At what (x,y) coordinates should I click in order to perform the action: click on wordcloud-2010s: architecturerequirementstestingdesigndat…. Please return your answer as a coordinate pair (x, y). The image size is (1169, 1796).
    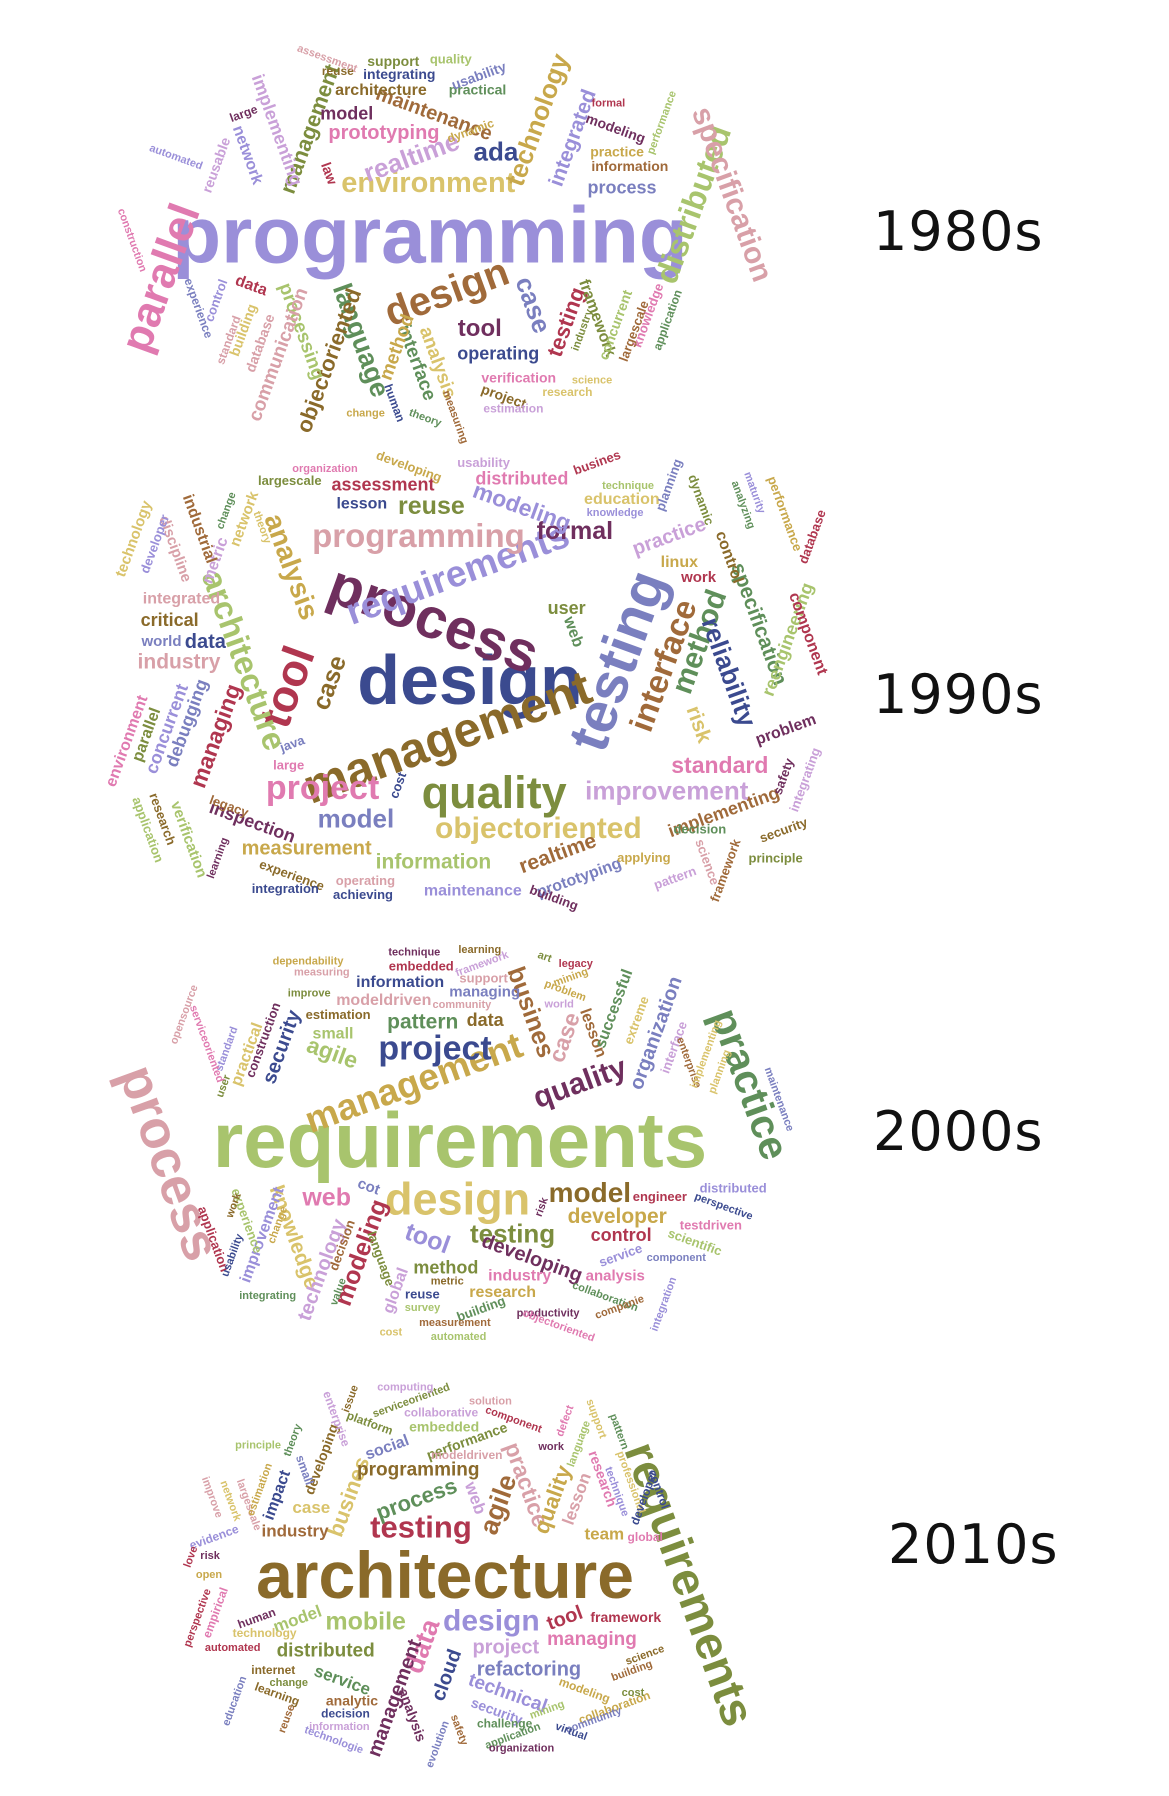
    Looking at the image, I should click on (474, 1575).